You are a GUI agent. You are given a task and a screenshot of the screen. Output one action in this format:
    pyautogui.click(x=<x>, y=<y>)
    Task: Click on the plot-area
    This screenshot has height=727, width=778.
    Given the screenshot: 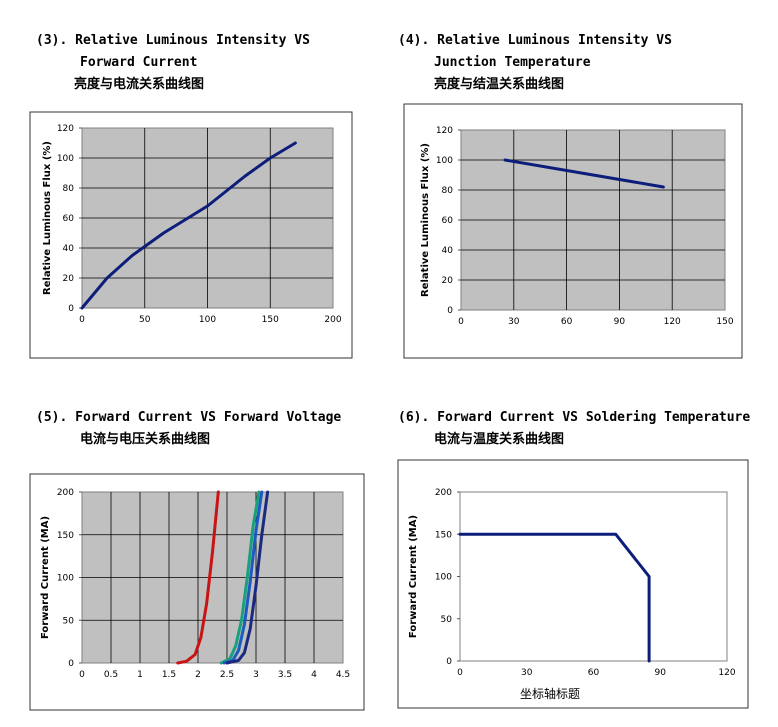 What is the action you would take?
    pyautogui.click(x=593, y=576)
    